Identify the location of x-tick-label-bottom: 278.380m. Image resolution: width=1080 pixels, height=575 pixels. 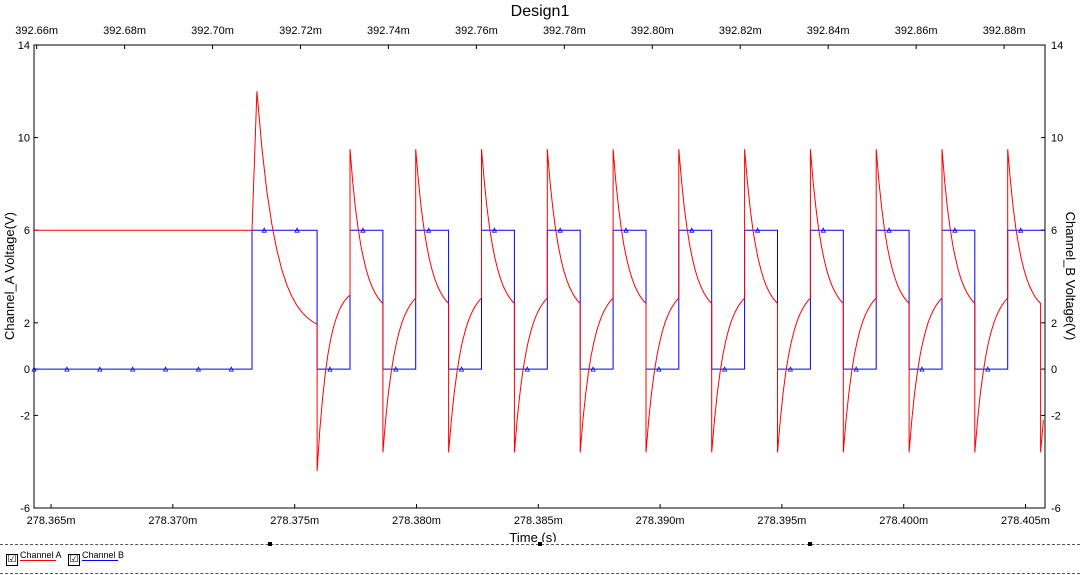
(416, 521).